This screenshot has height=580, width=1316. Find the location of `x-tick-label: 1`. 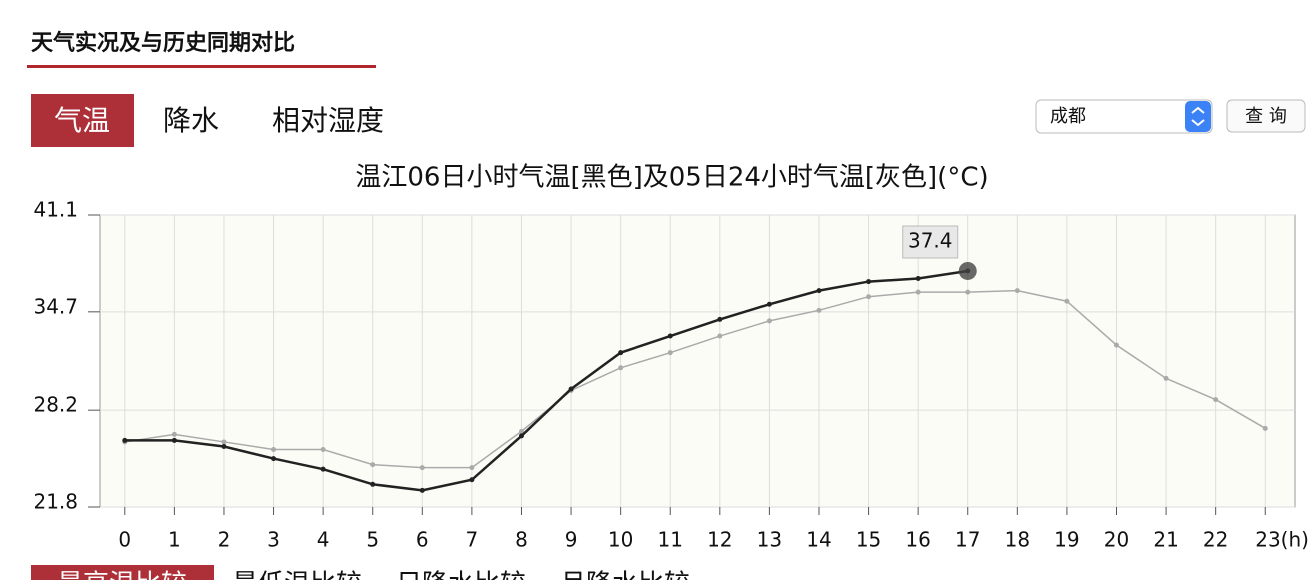

x-tick-label: 1 is located at coordinates (174, 540).